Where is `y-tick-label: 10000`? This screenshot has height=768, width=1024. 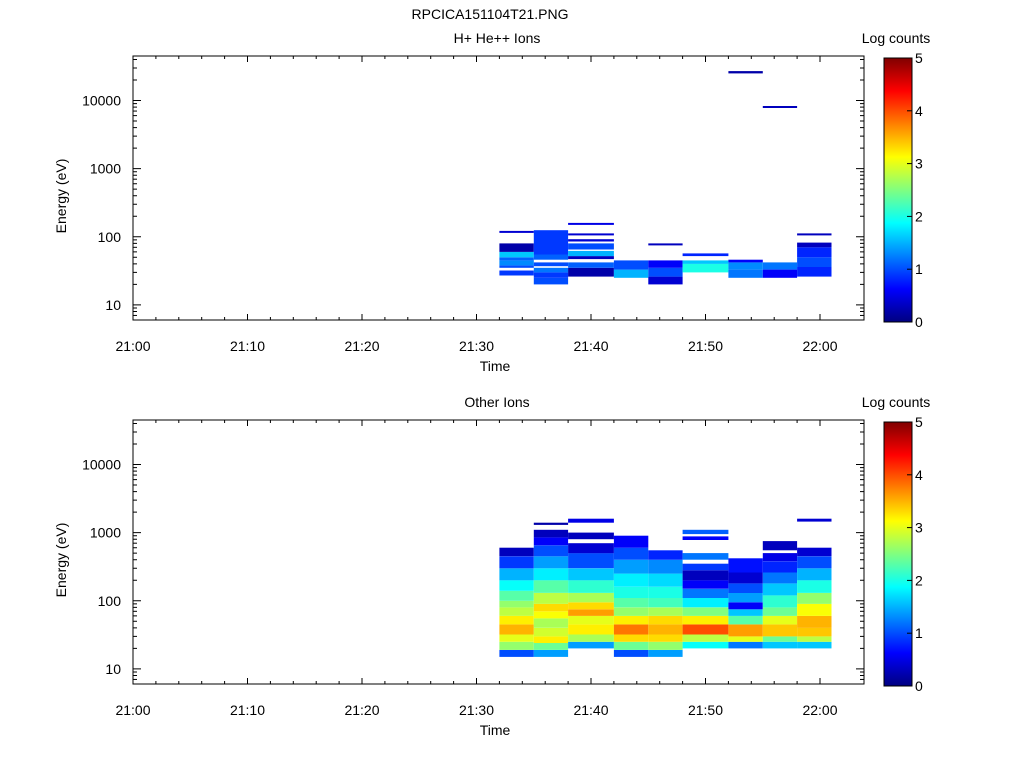
y-tick-label: 10000 is located at coordinates (101, 101).